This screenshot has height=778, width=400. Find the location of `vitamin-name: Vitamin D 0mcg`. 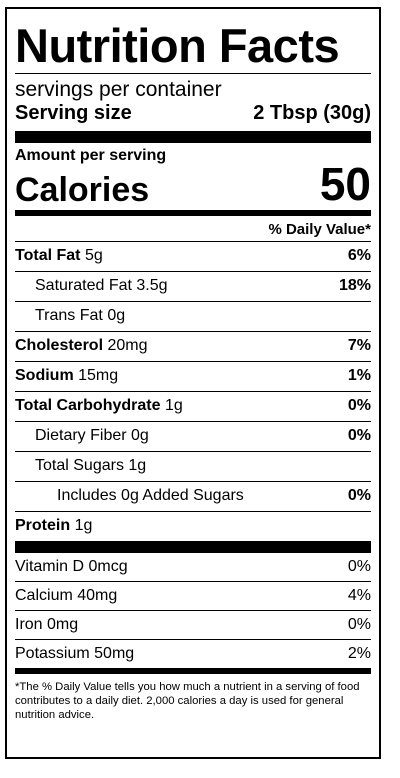

vitamin-name: Vitamin D 0mcg is located at coordinates (71, 566).